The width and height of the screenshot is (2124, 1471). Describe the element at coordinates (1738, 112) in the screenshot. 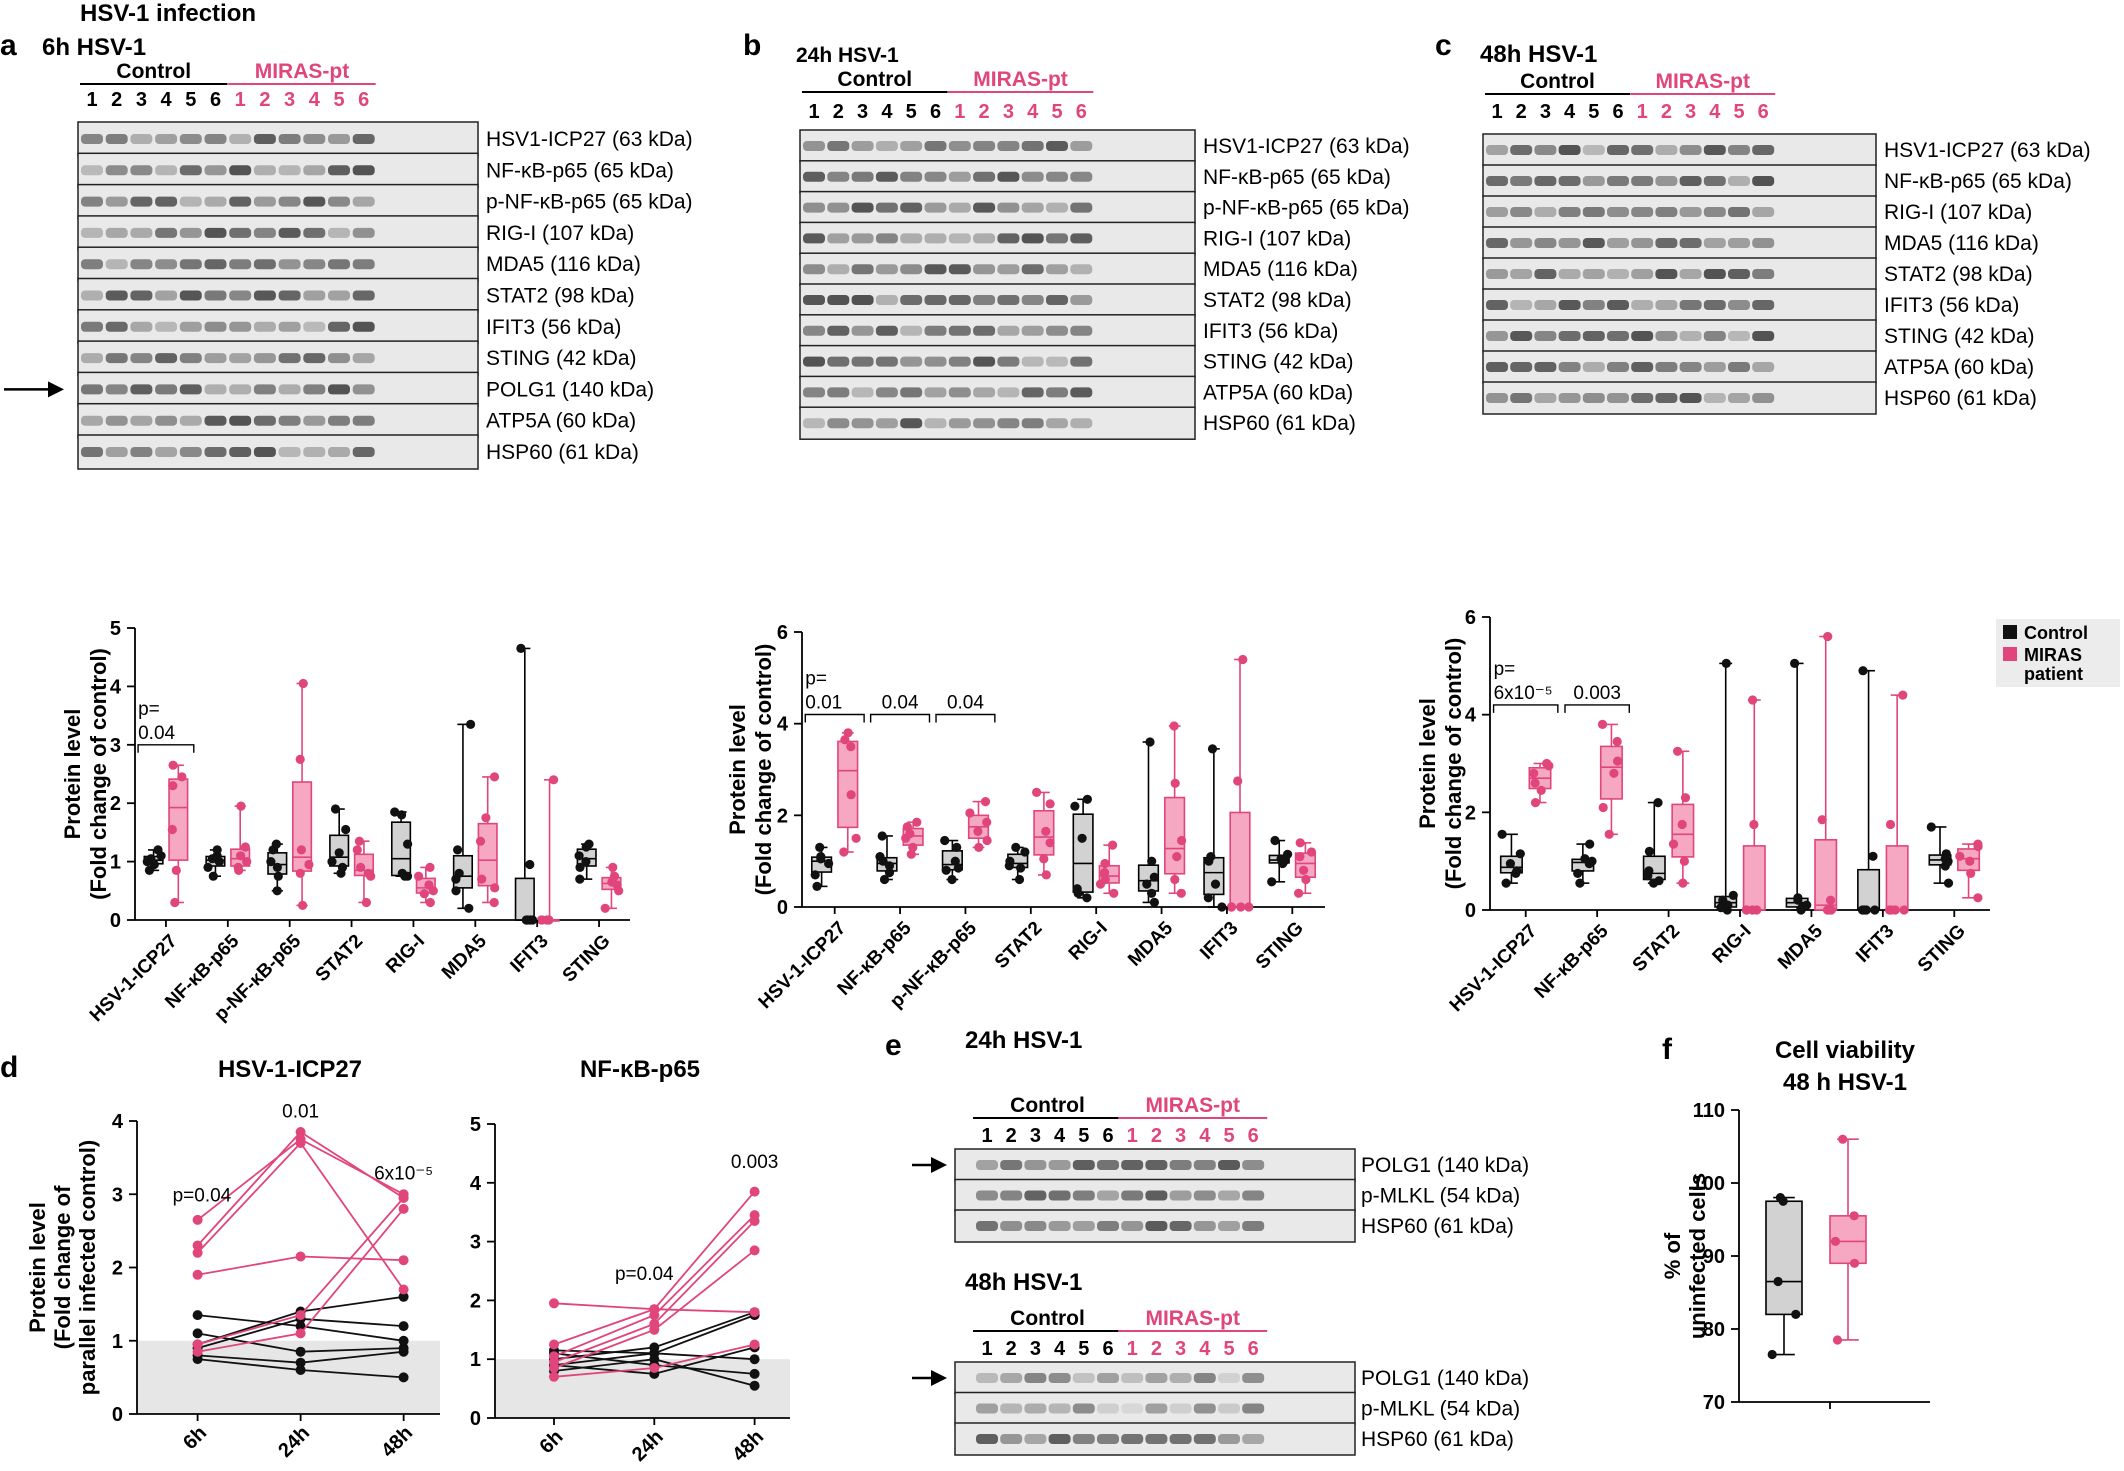

I see `lane-number: 5` at that location.